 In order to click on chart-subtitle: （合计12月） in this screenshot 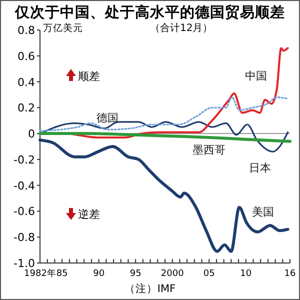, I will do `click(181, 28)`.